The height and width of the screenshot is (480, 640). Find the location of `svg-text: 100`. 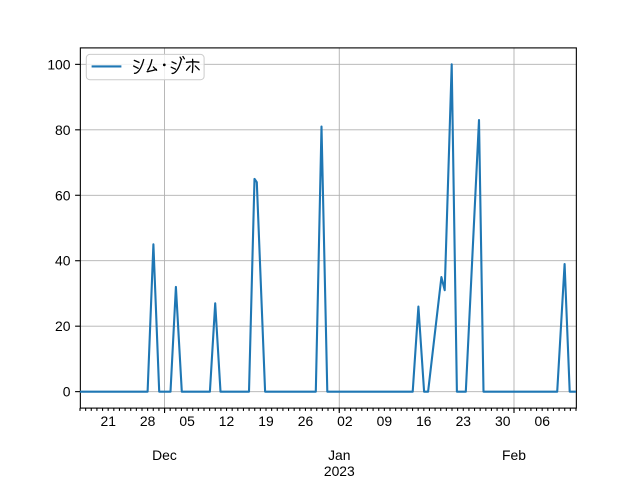

svg-text: 100 is located at coordinates (58, 64).